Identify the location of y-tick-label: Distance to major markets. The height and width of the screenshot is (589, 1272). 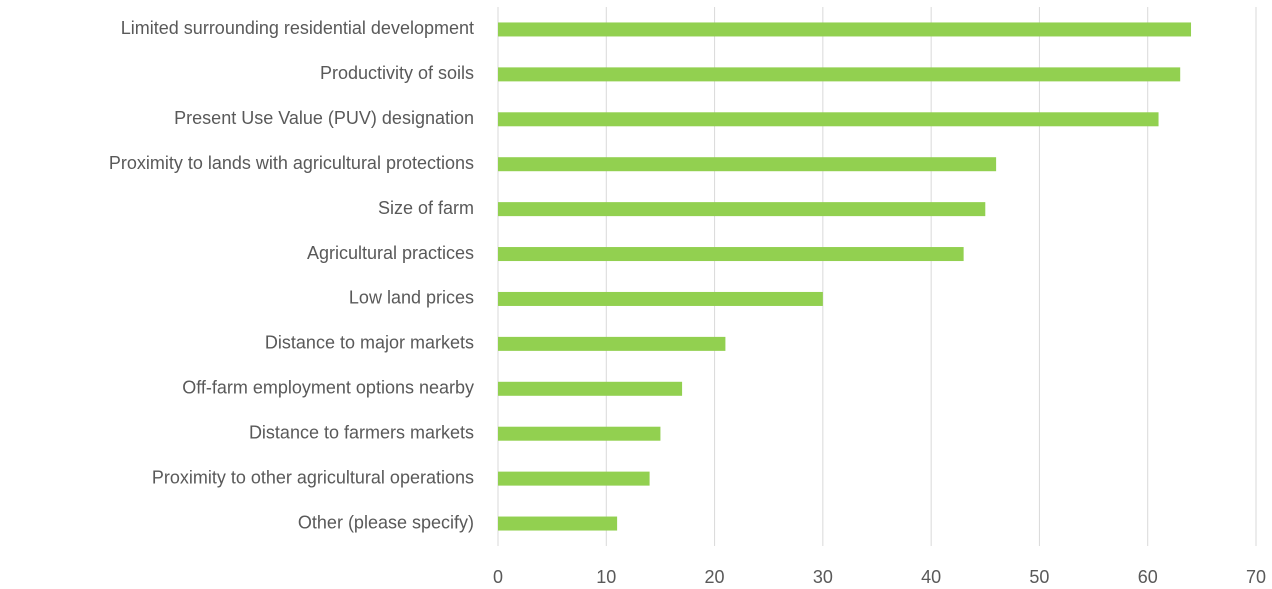
(369, 343).